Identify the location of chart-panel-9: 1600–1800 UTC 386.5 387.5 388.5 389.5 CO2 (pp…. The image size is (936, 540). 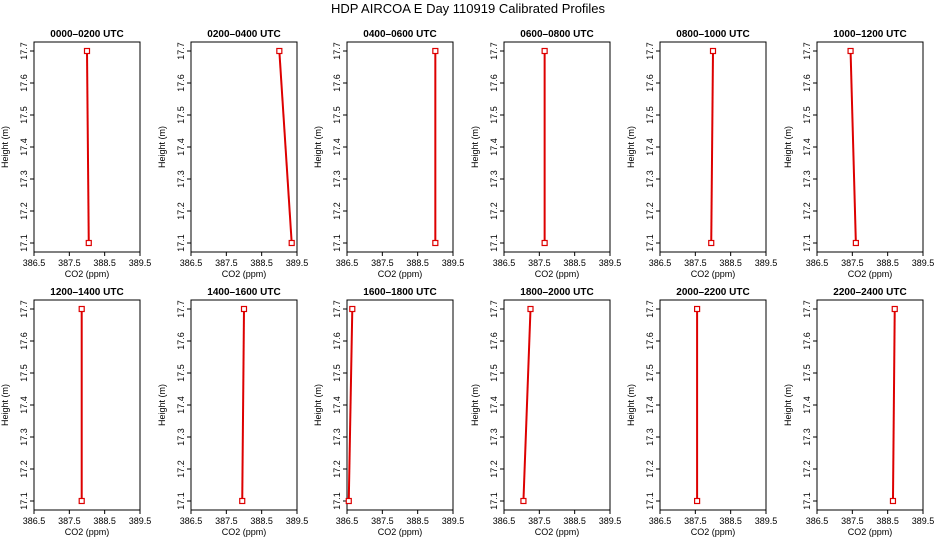
(388, 412).